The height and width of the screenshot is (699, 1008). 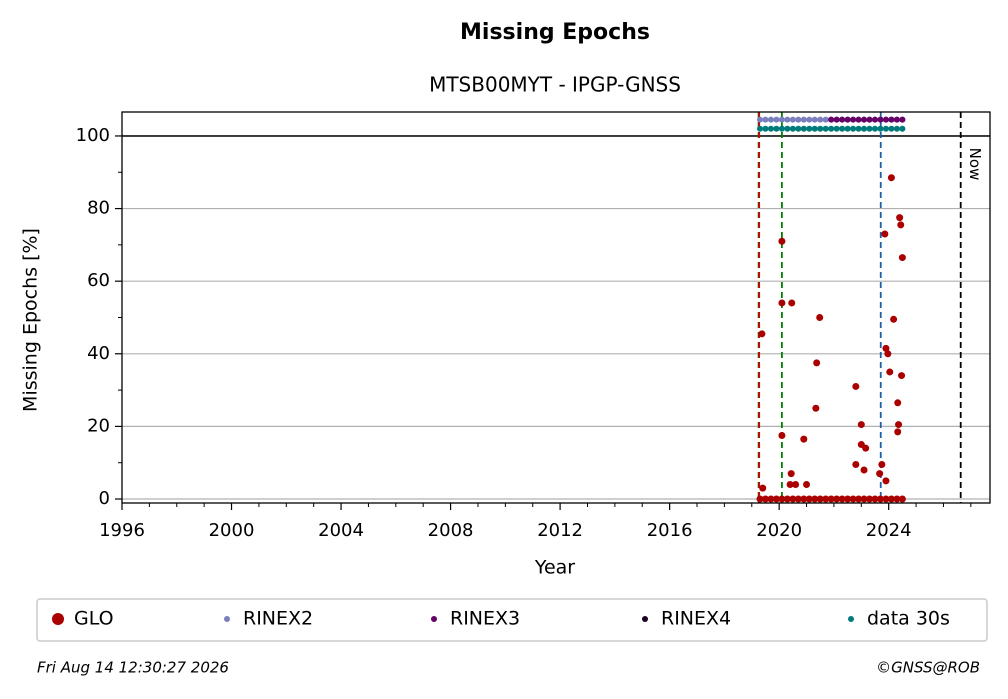 I want to click on x-tick-label: 2016, so click(x=670, y=530).